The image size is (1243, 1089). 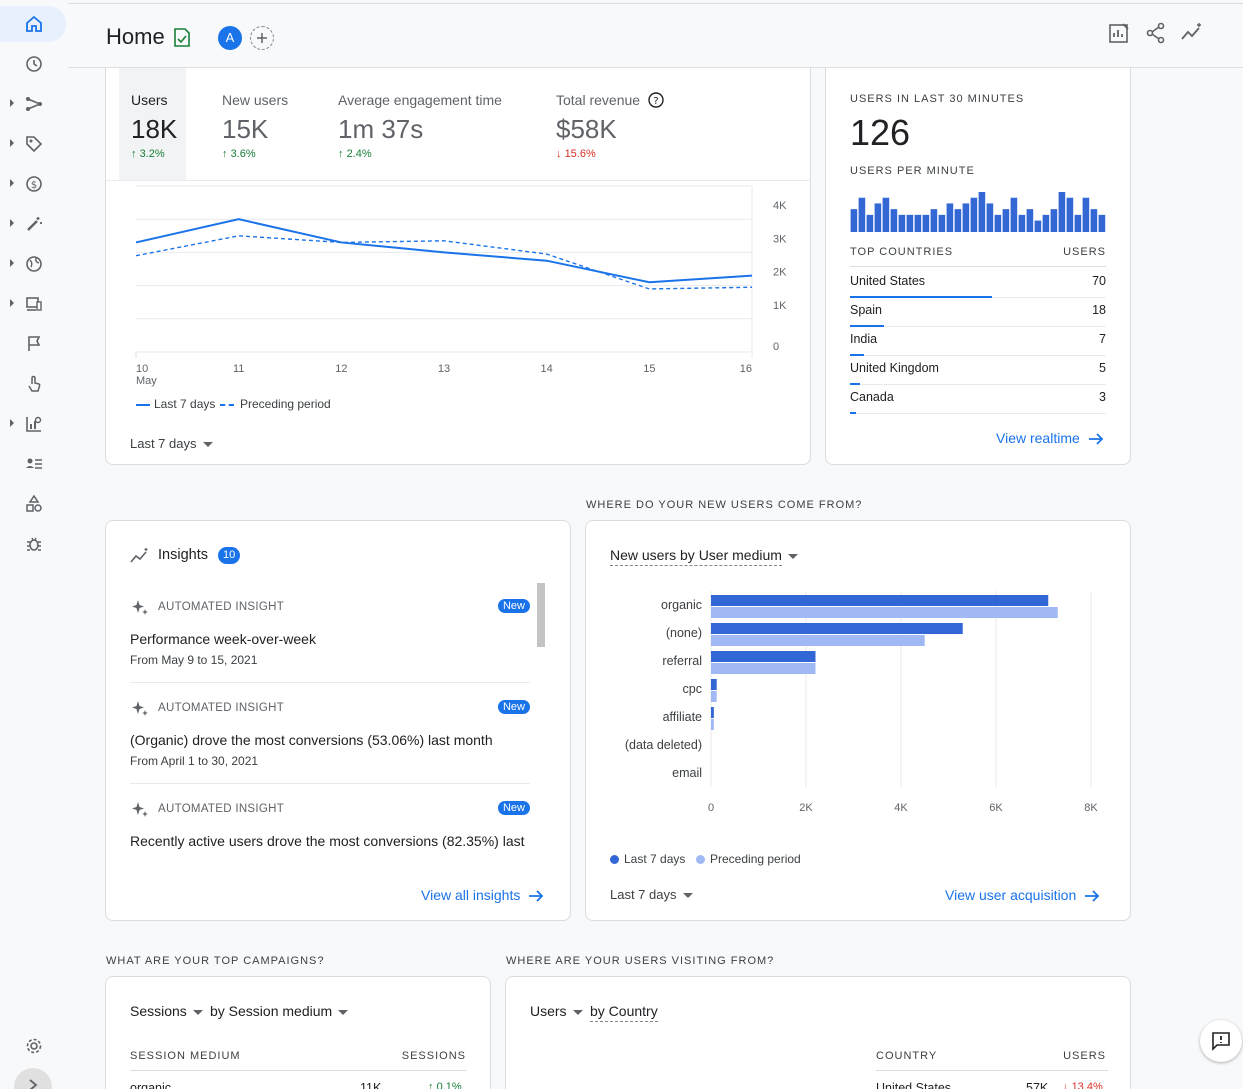 I want to click on table-row-delta: ↑ 0.1%, so click(x=445, y=1085).